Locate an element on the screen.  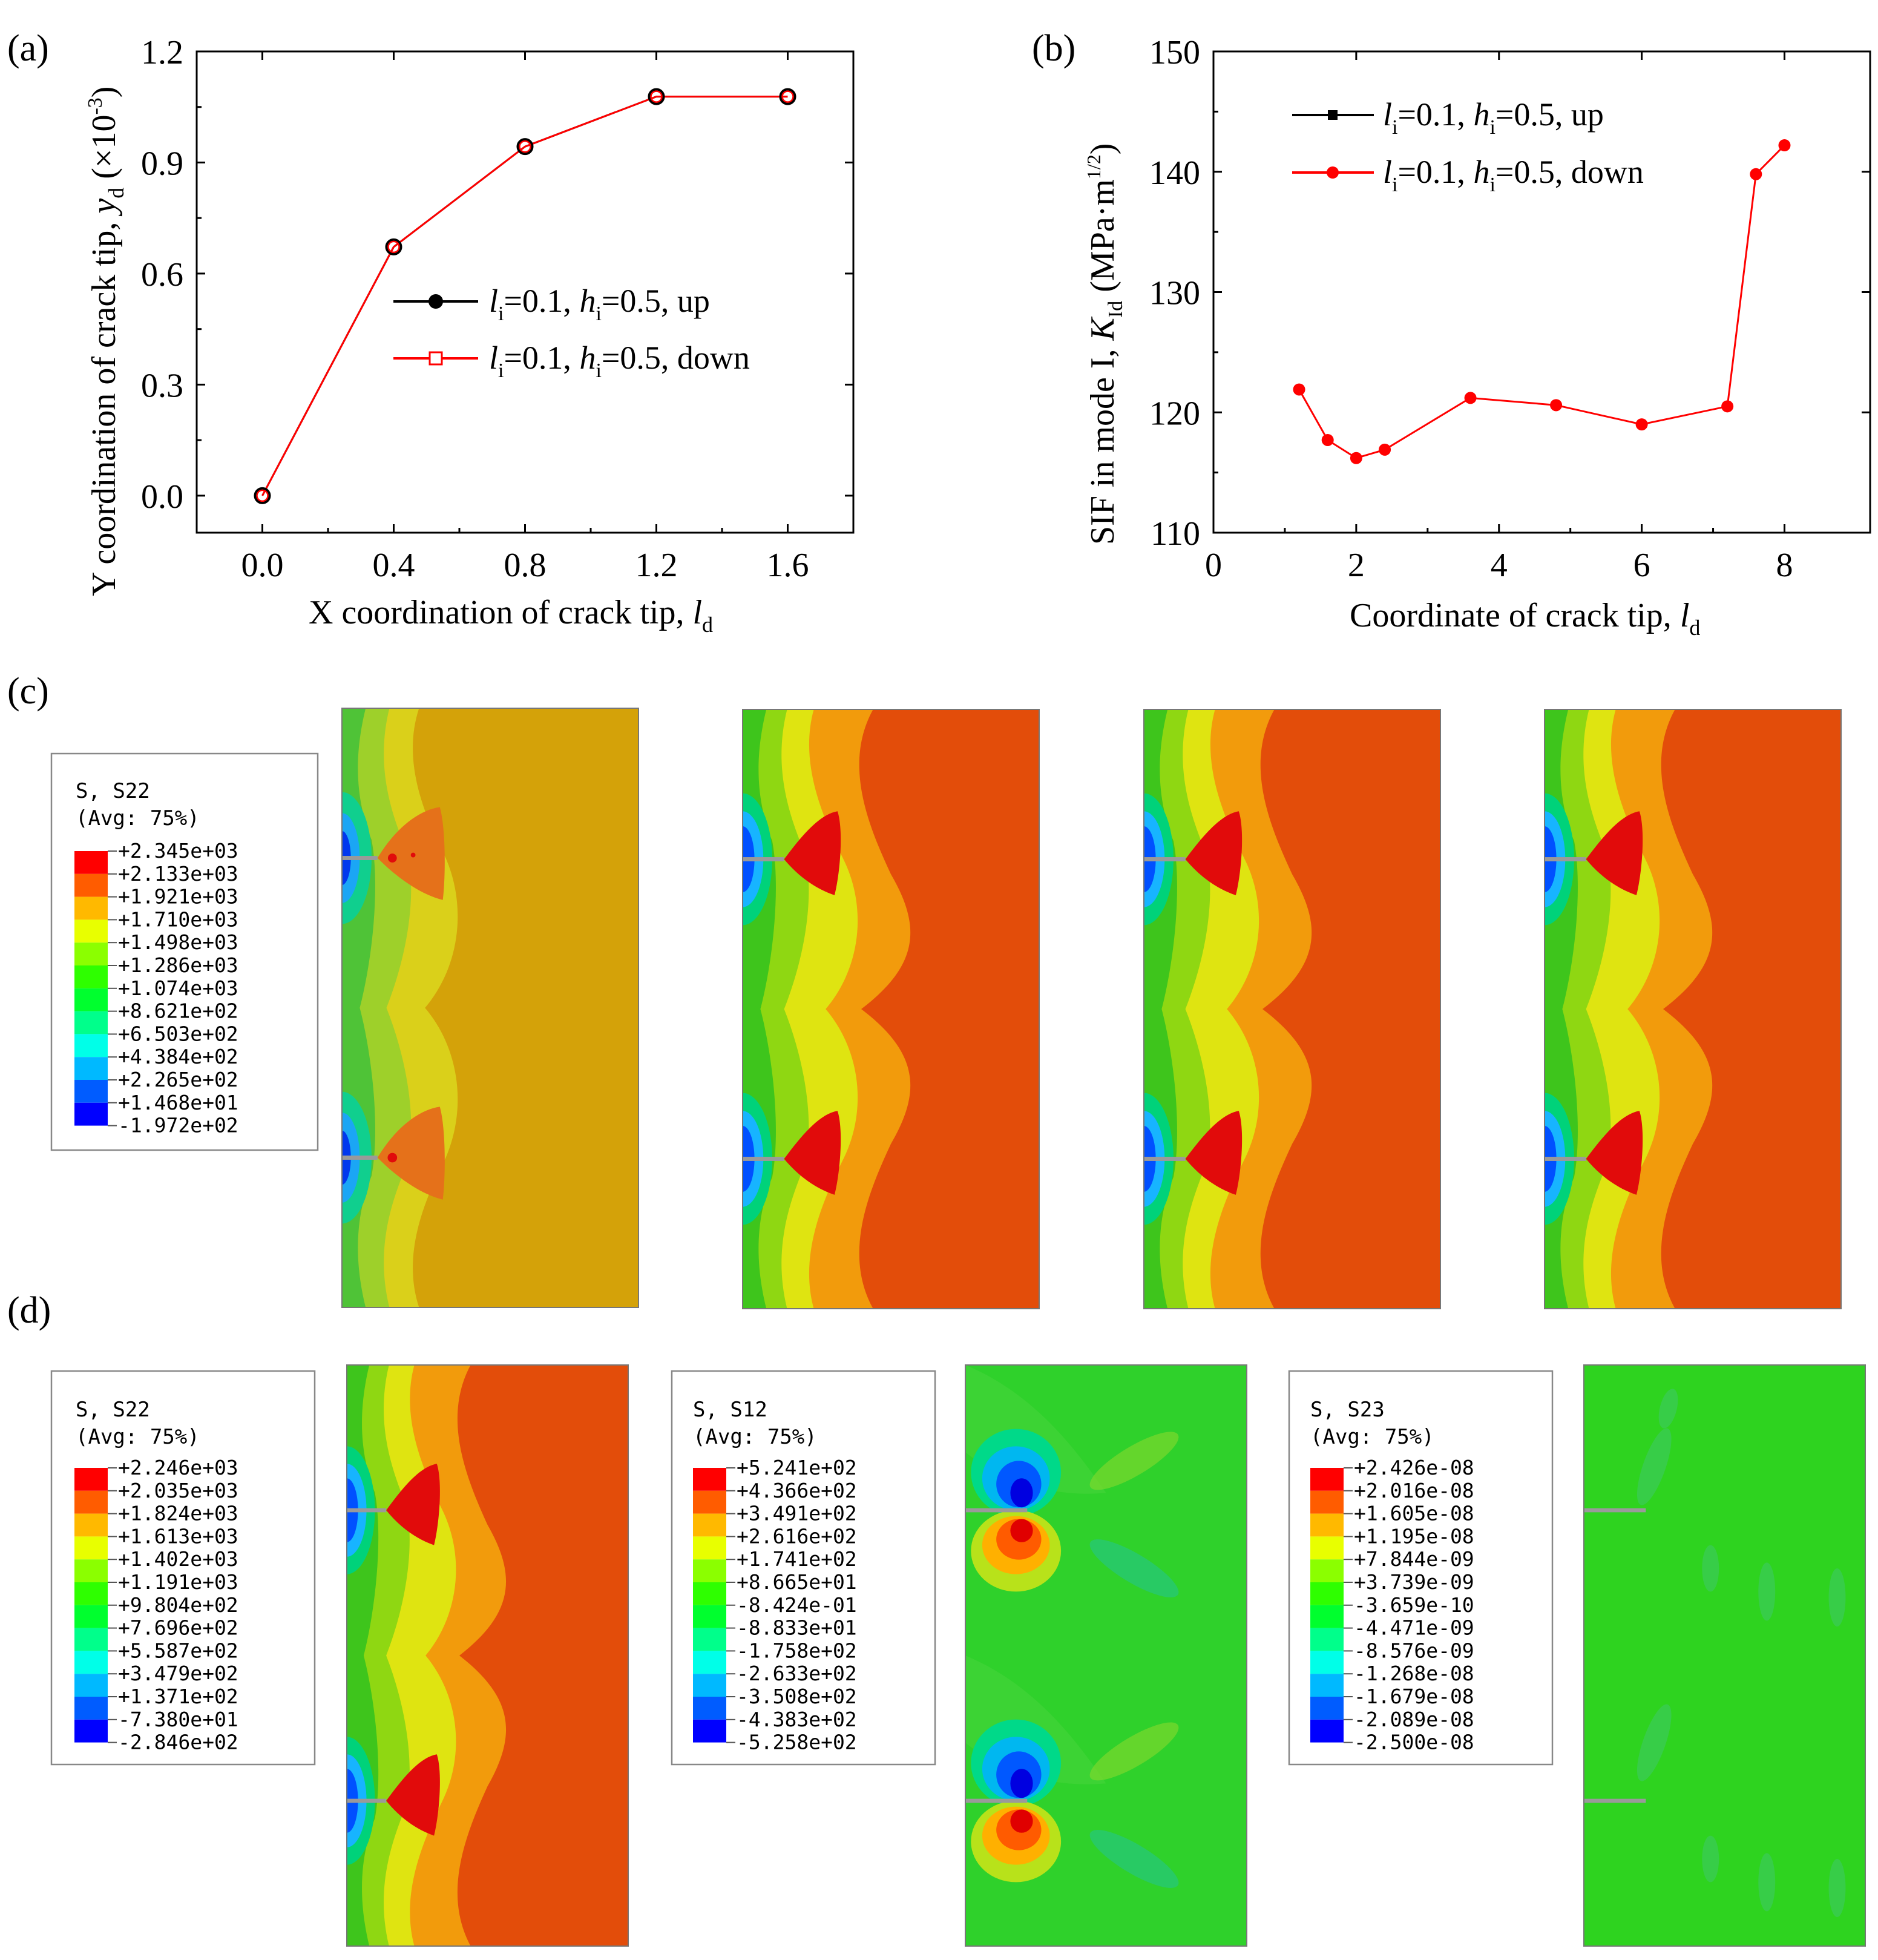
colorbar-label-c_s22-0: +2.345e+03 is located at coordinates (178, 851).